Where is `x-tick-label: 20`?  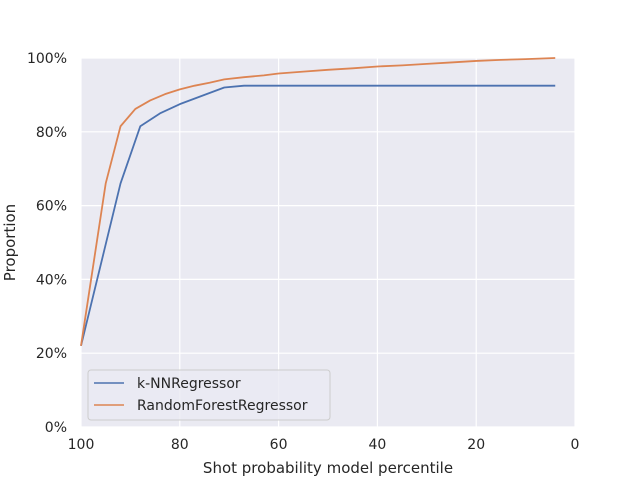
x-tick-label: 20 is located at coordinates (476, 445).